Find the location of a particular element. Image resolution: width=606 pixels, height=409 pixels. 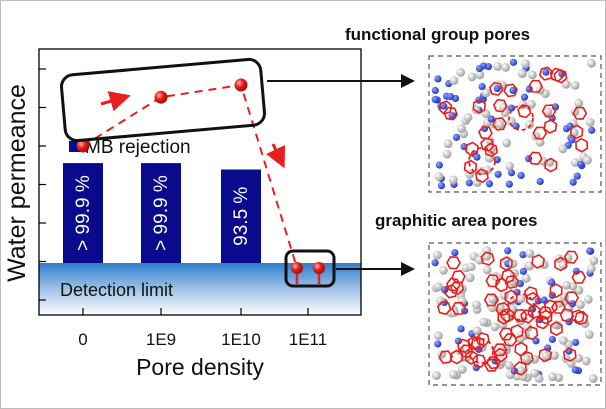

bar-value-label: > 99.9 % is located at coordinates (161, 213).